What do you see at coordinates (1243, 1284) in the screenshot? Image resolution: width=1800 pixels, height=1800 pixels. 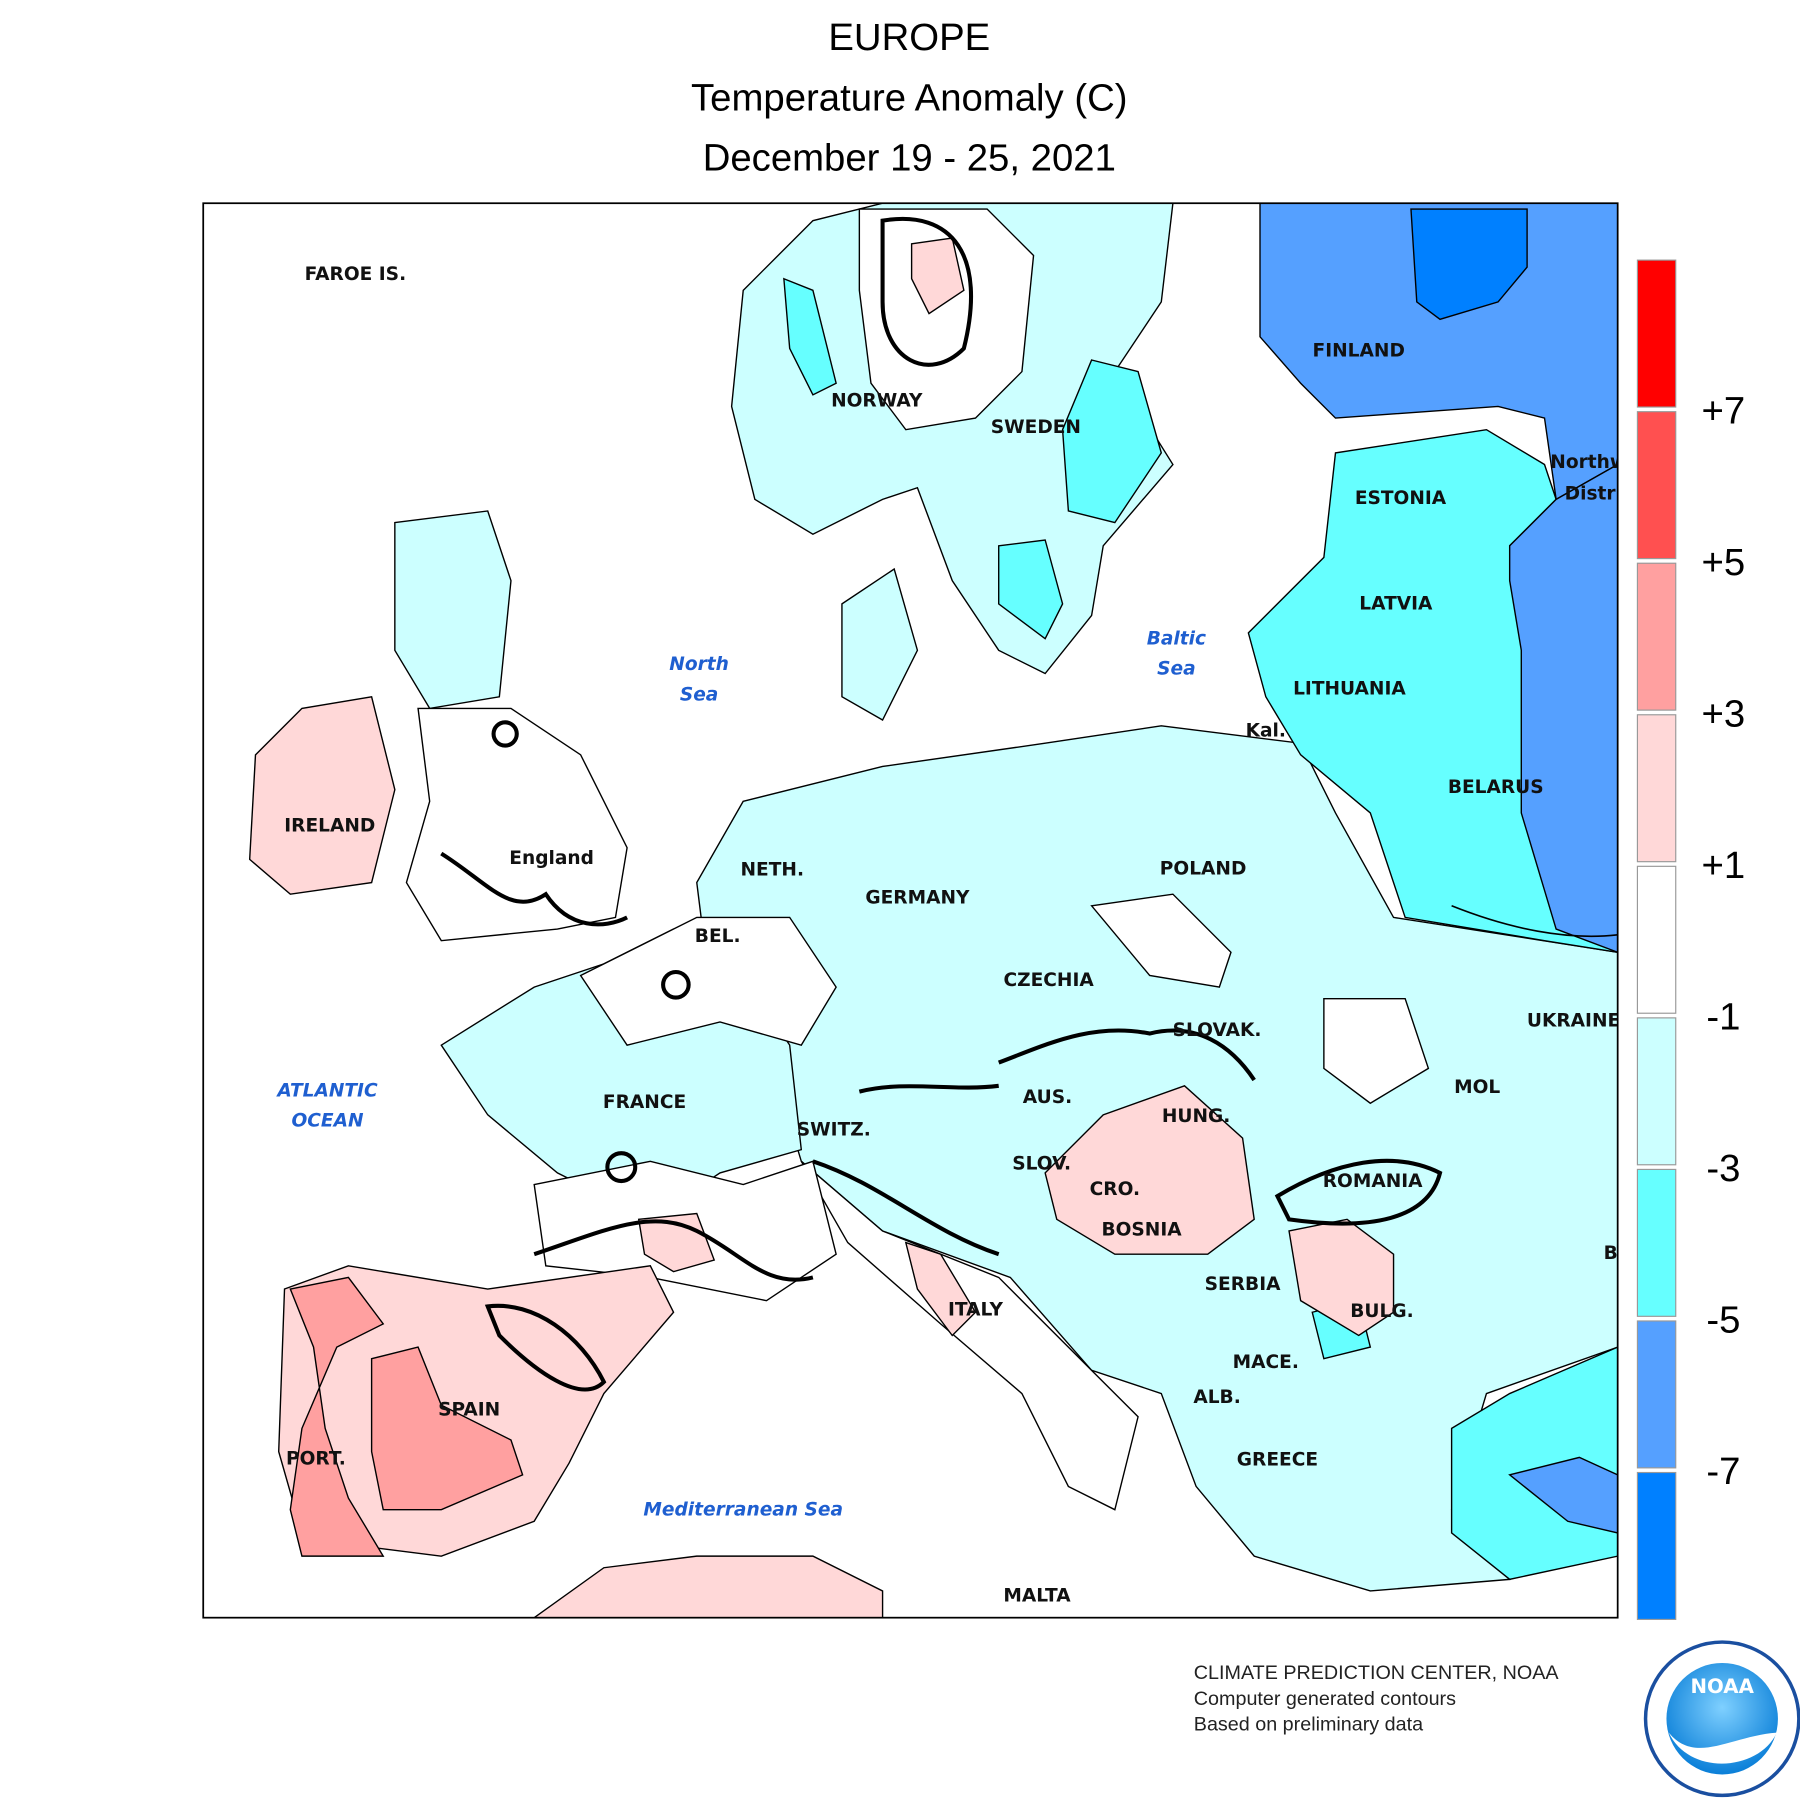 I see `country-label: SERBIA` at bounding box center [1243, 1284].